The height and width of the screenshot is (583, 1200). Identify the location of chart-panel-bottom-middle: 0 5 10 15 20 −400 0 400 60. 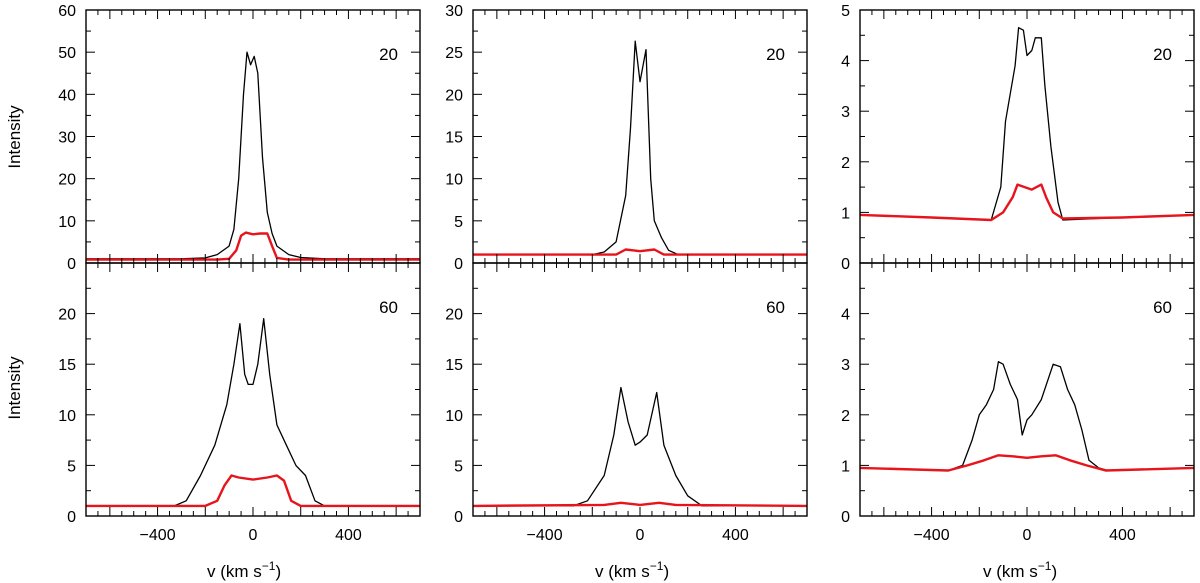
(626, 403).